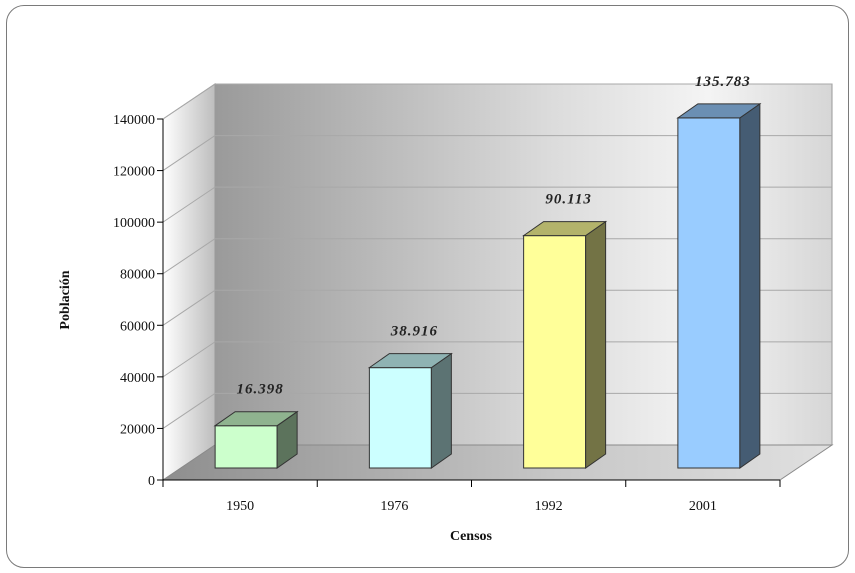  What do you see at coordinates (471, 536) in the screenshot?
I see `x-axis-title: Censos` at bounding box center [471, 536].